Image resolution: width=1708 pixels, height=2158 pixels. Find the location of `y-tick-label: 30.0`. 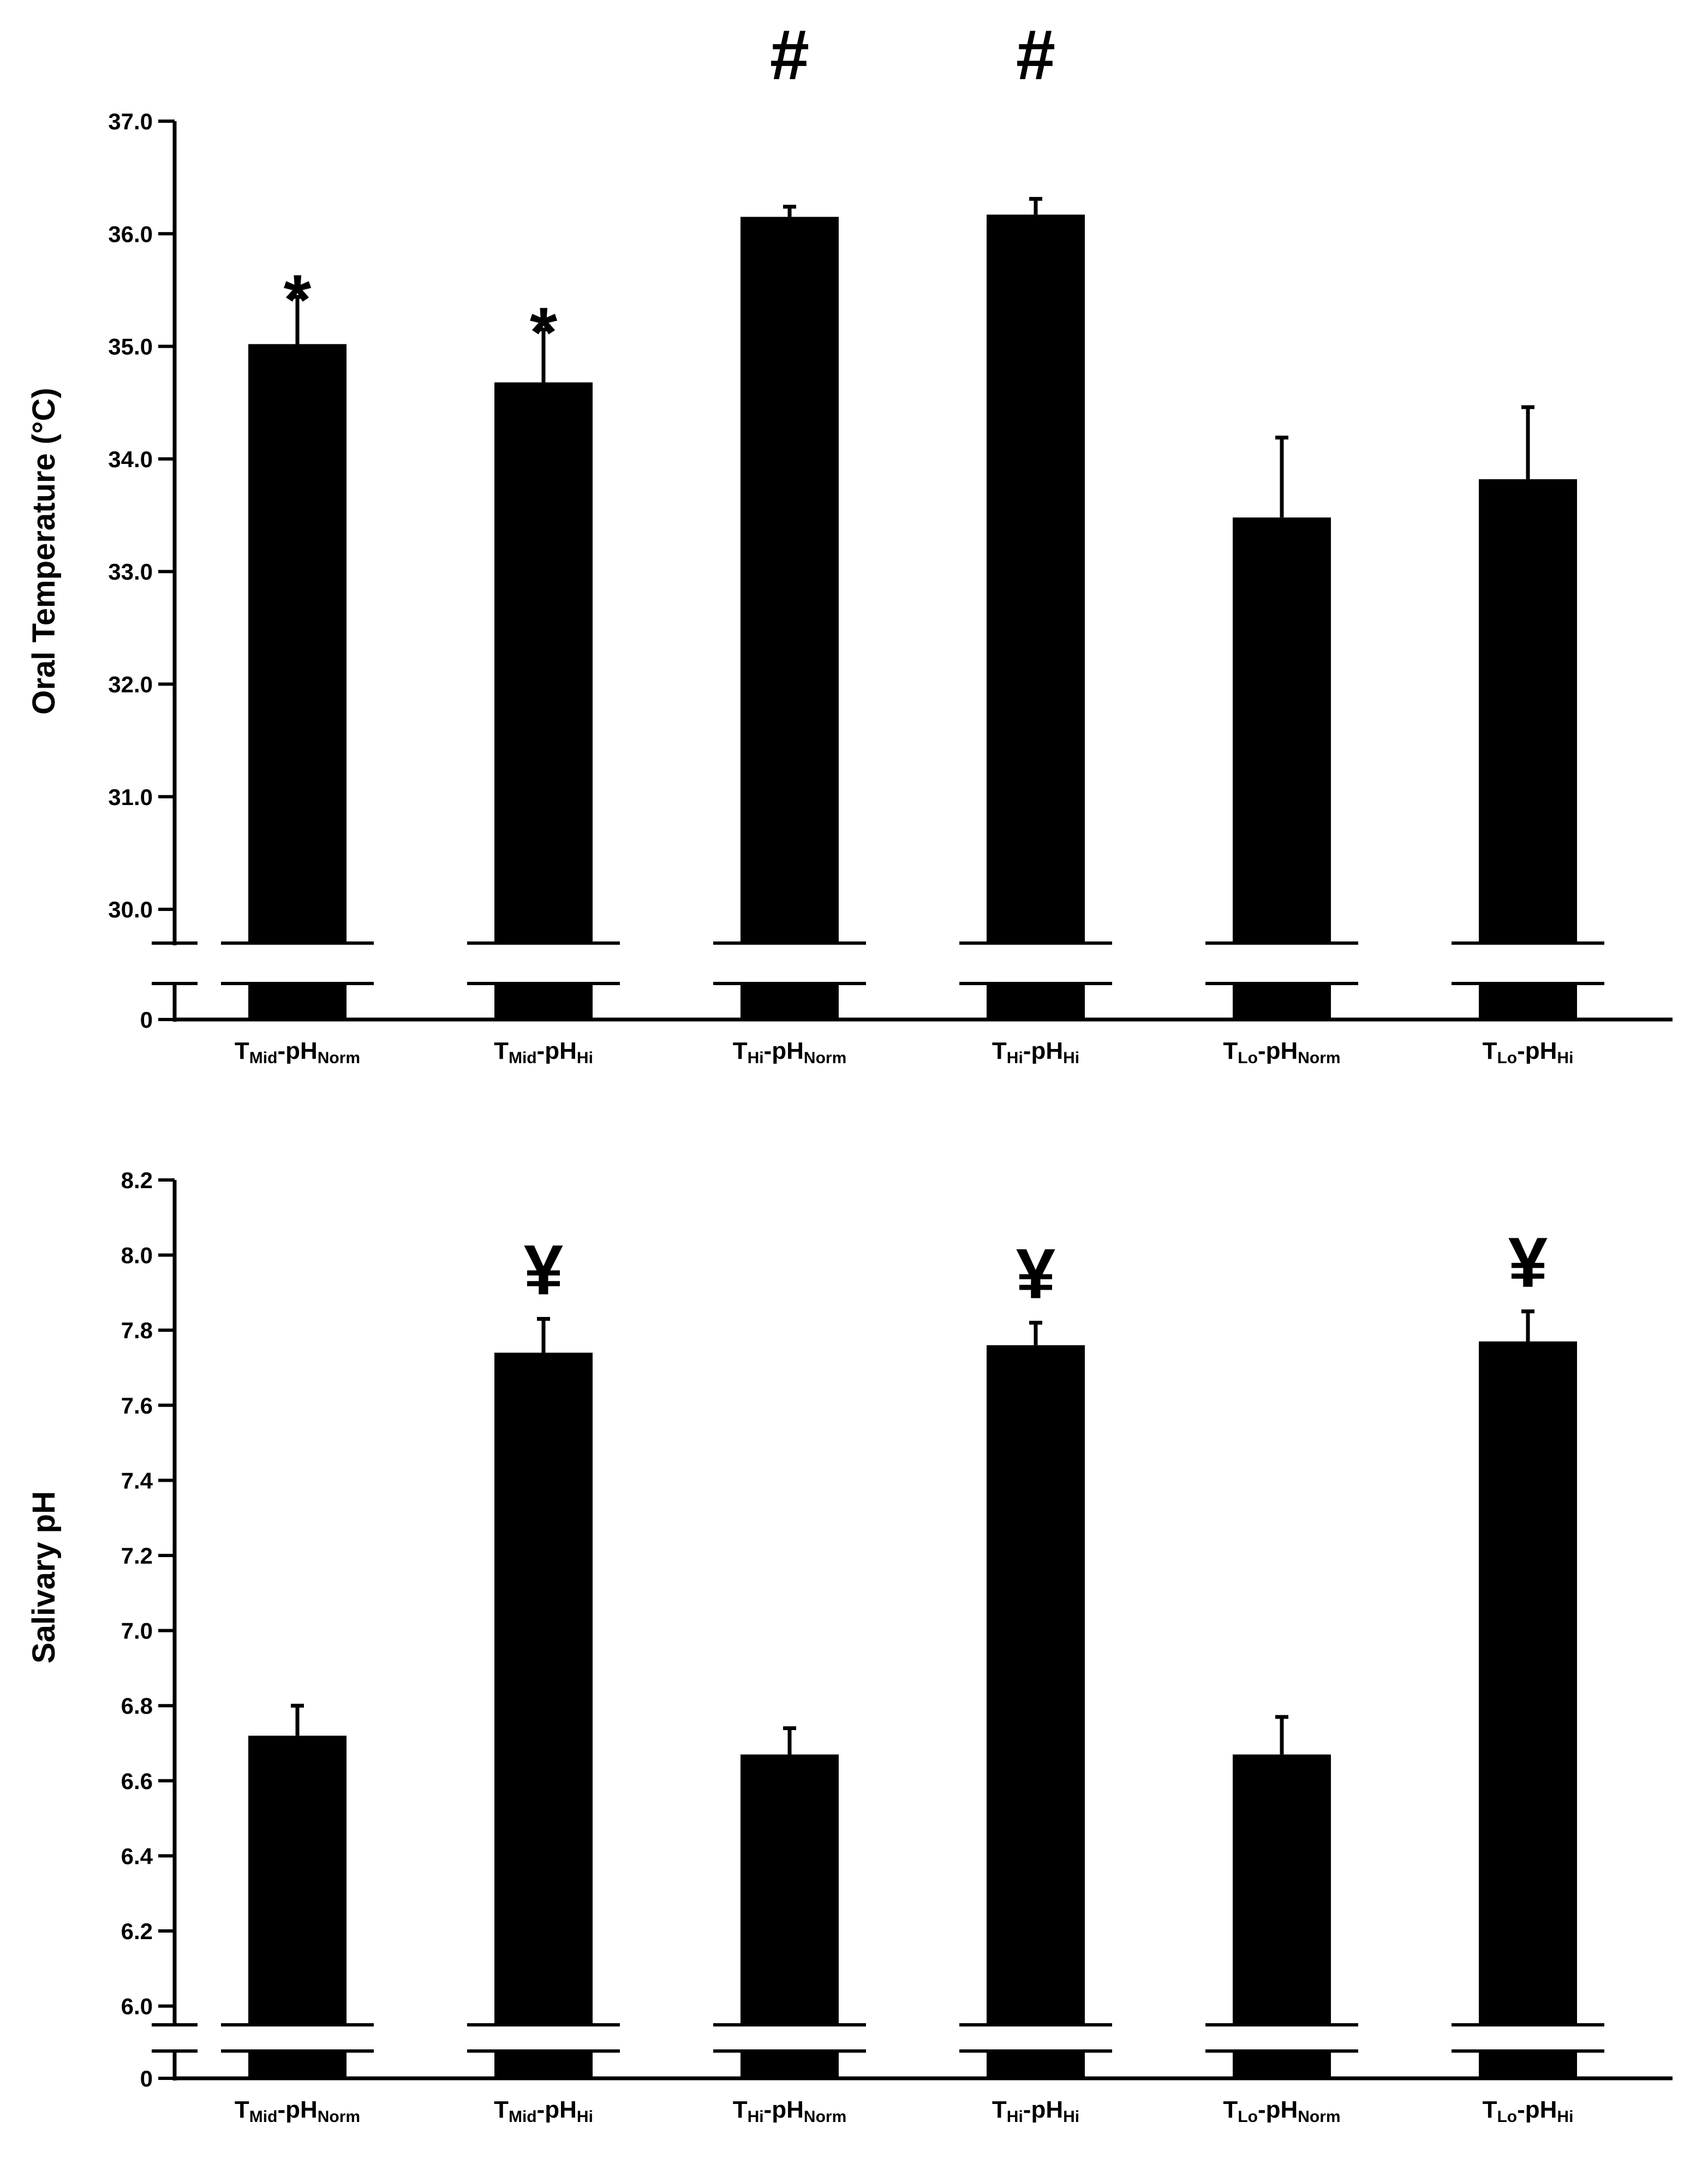

y-tick-label: 30.0 is located at coordinates (130, 910).